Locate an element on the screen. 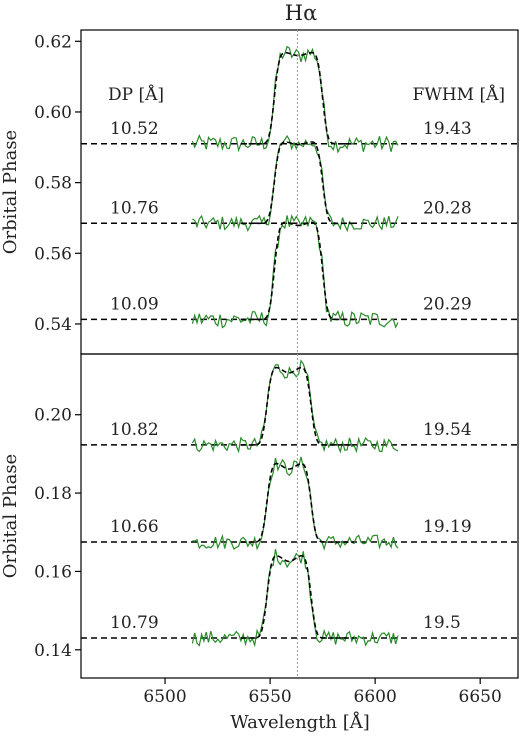  y-tick-label: 0.20 is located at coordinates (53, 416).